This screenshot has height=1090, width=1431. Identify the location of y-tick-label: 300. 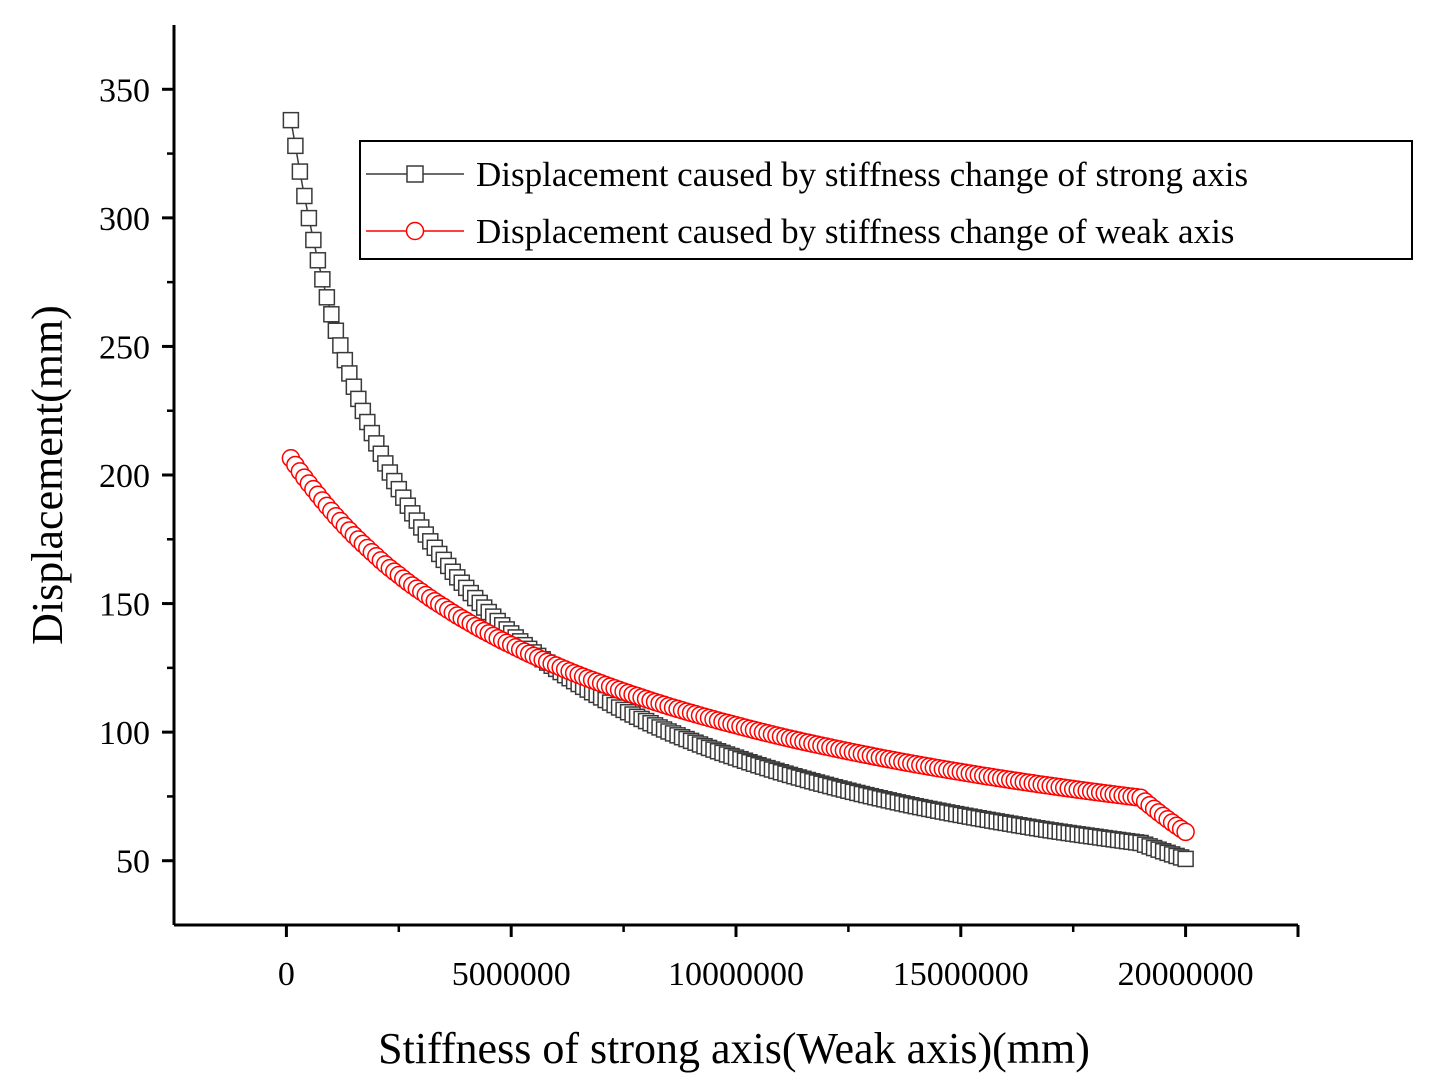
(124, 219).